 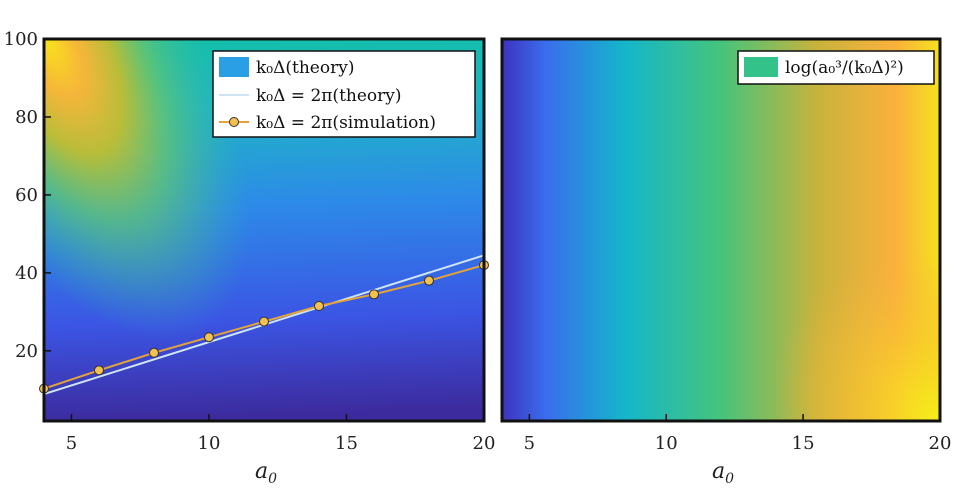 What do you see at coordinates (26, 351) in the screenshot?
I see `y-tick-label: 20` at bounding box center [26, 351].